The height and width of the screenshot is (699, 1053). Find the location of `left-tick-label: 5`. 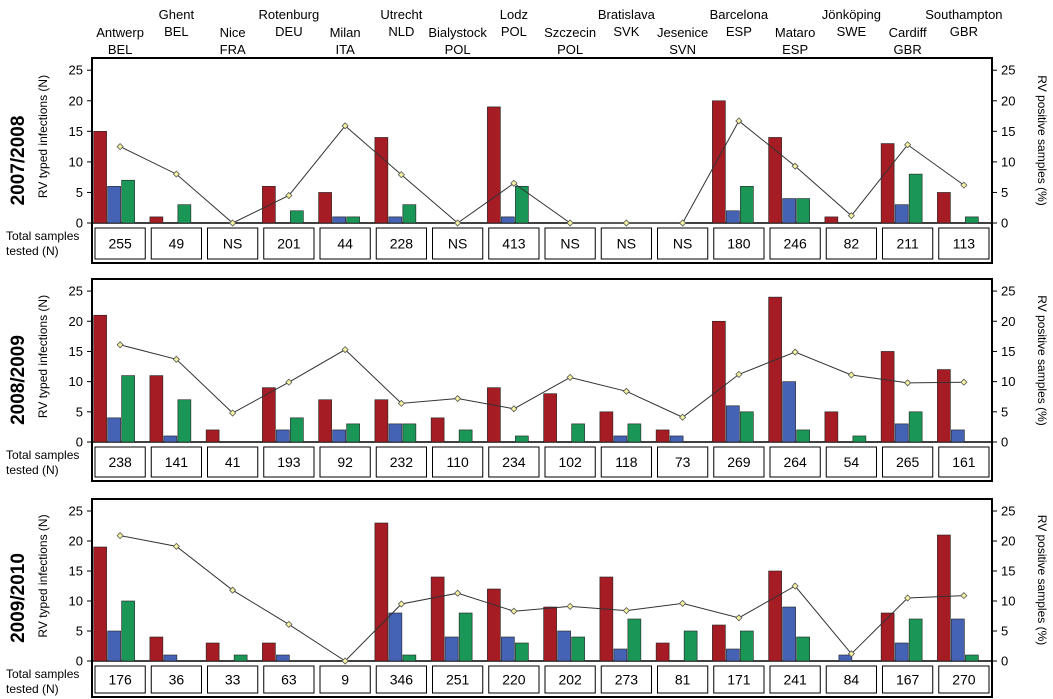

left-tick-label: 5 is located at coordinates (79, 411).